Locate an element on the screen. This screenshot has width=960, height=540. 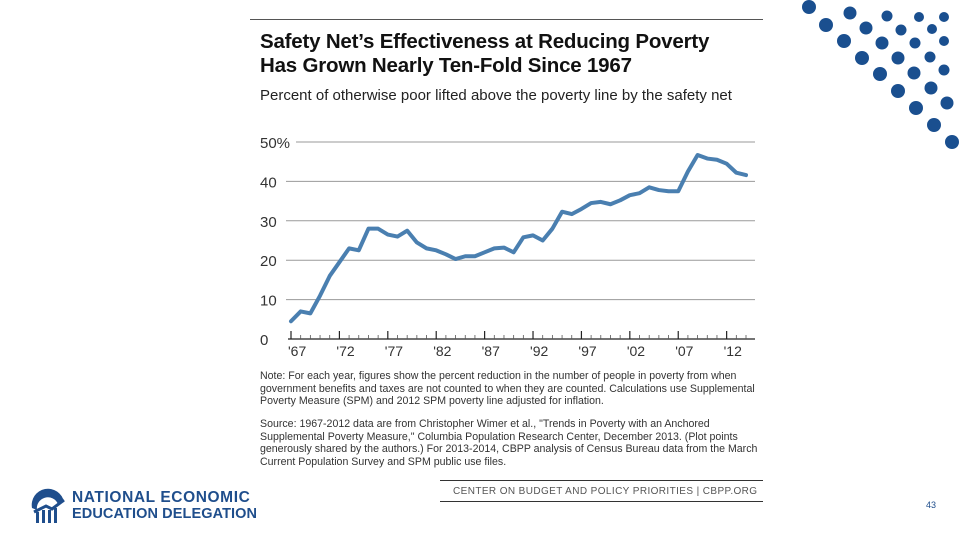
x-axis: '67 '72 '77 '82 '87 '92 '97 '02 '07 '12 is located at coordinates (521, 345).